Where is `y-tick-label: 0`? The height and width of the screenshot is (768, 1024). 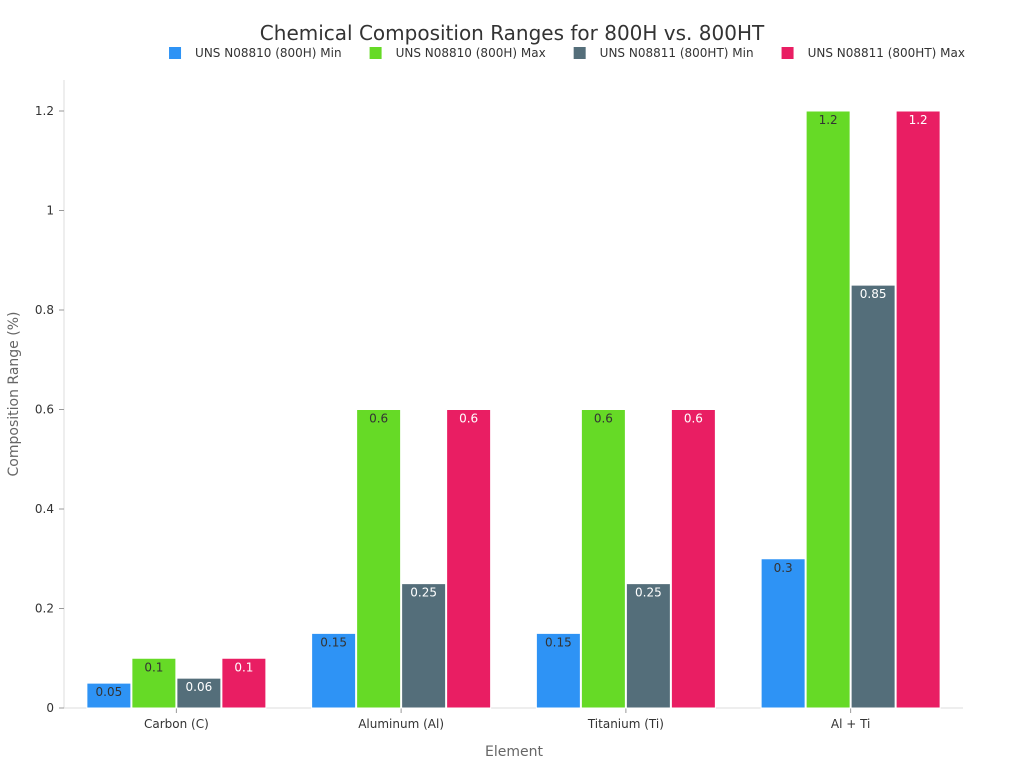
y-tick-label: 0 is located at coordinates (50, 708).